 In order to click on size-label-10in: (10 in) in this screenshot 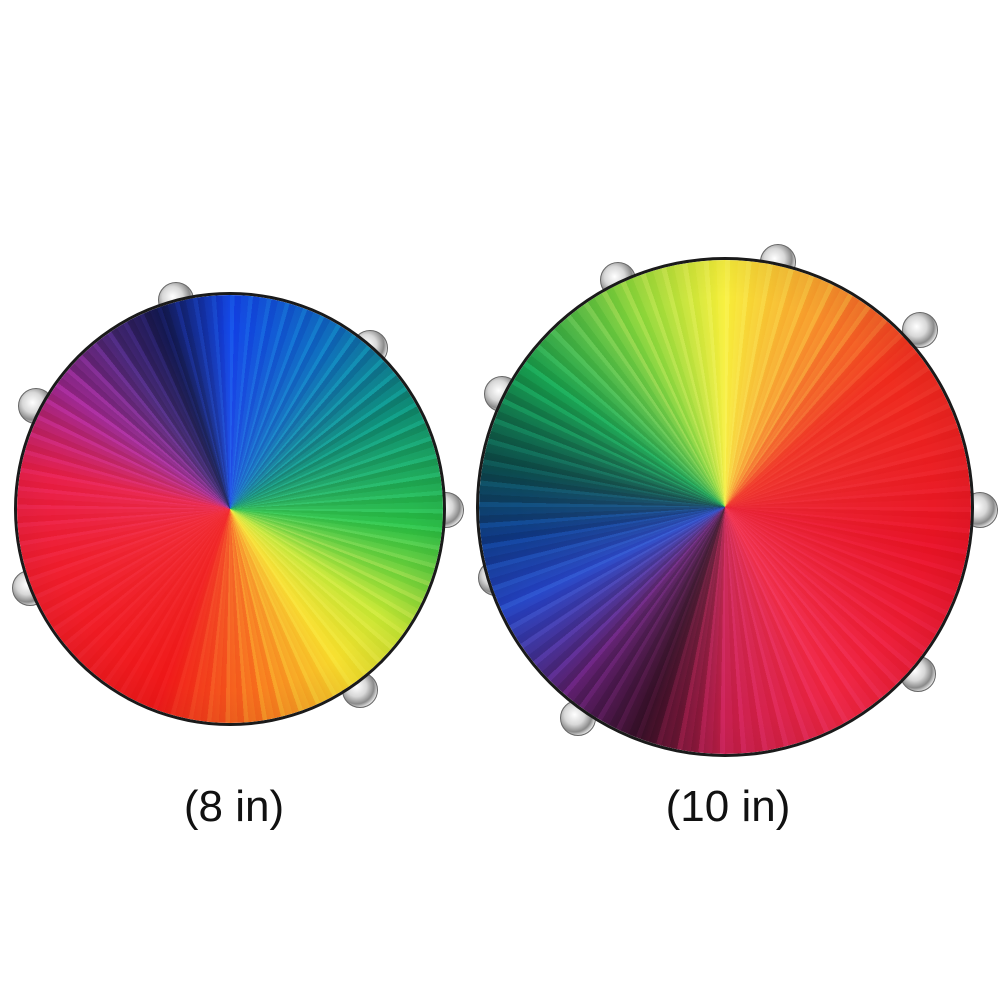, I will do `click(728, 806)`.